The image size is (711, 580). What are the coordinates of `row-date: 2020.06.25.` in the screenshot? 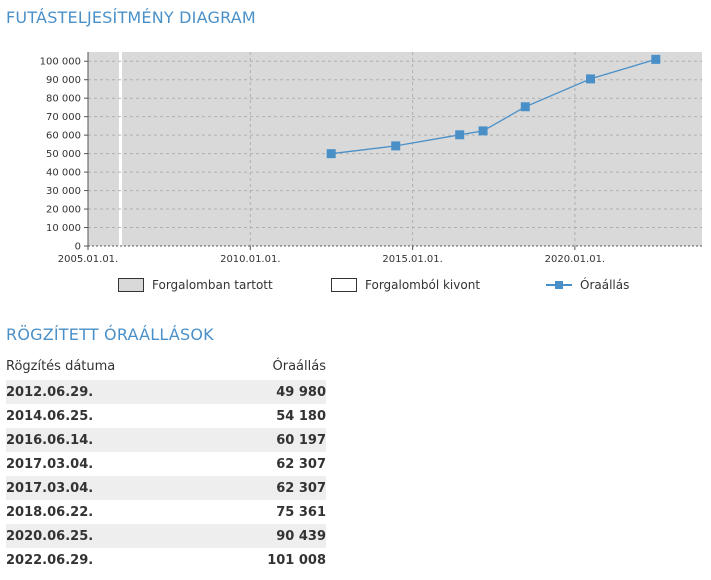 It's located at (110, 536).